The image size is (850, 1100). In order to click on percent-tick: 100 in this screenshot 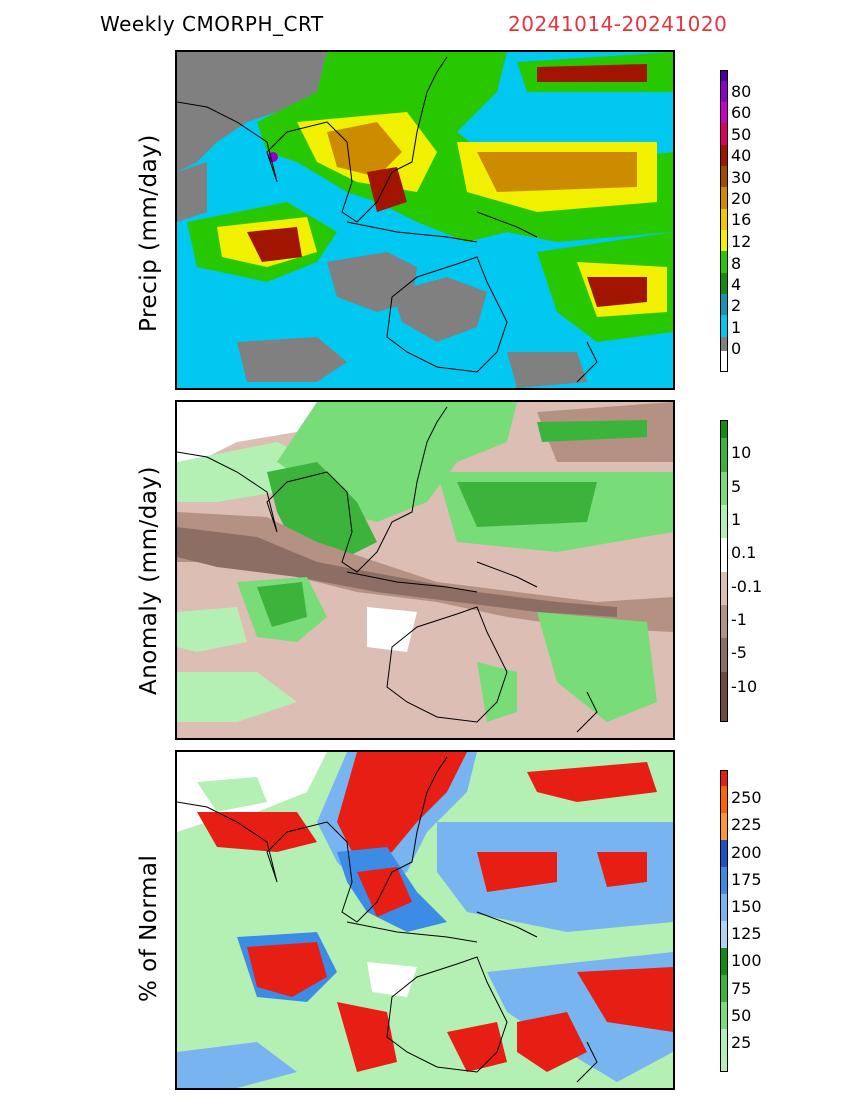, I will do `click(746, 960)`.